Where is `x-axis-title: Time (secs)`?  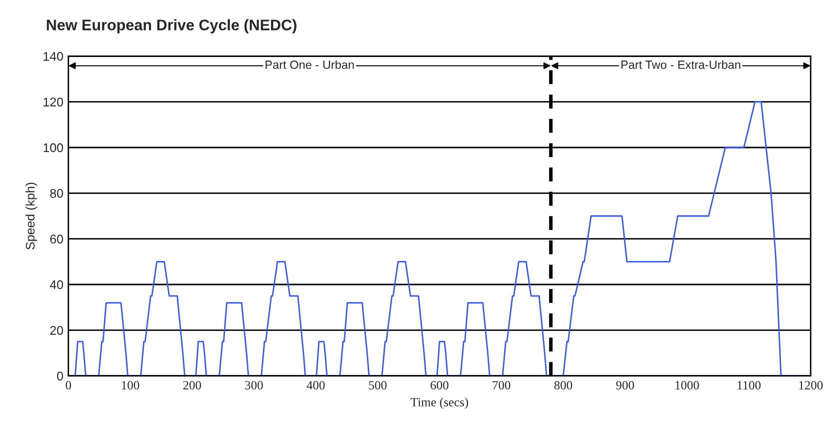
x-axis-title: Time (secs) is located at coordinates (439, 403).